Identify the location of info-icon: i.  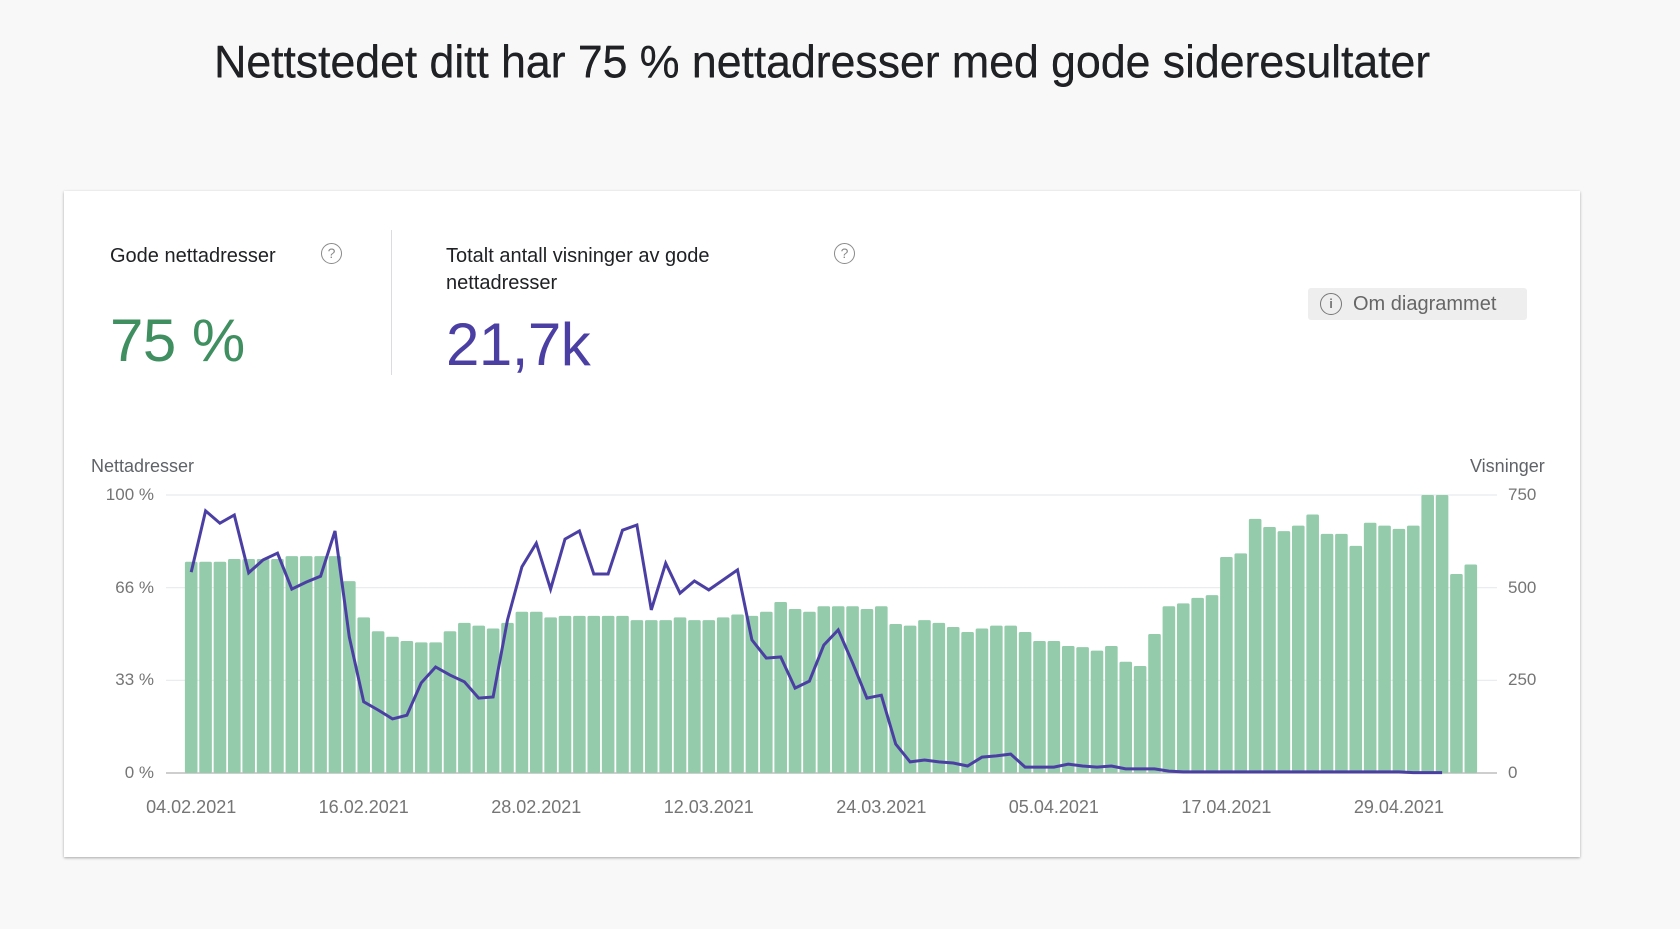
(1331, 304).